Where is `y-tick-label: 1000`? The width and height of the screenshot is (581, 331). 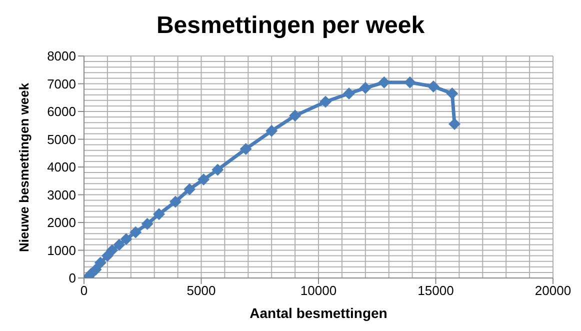 y-tick-label: 1000 is located at coordinates (61, 250).